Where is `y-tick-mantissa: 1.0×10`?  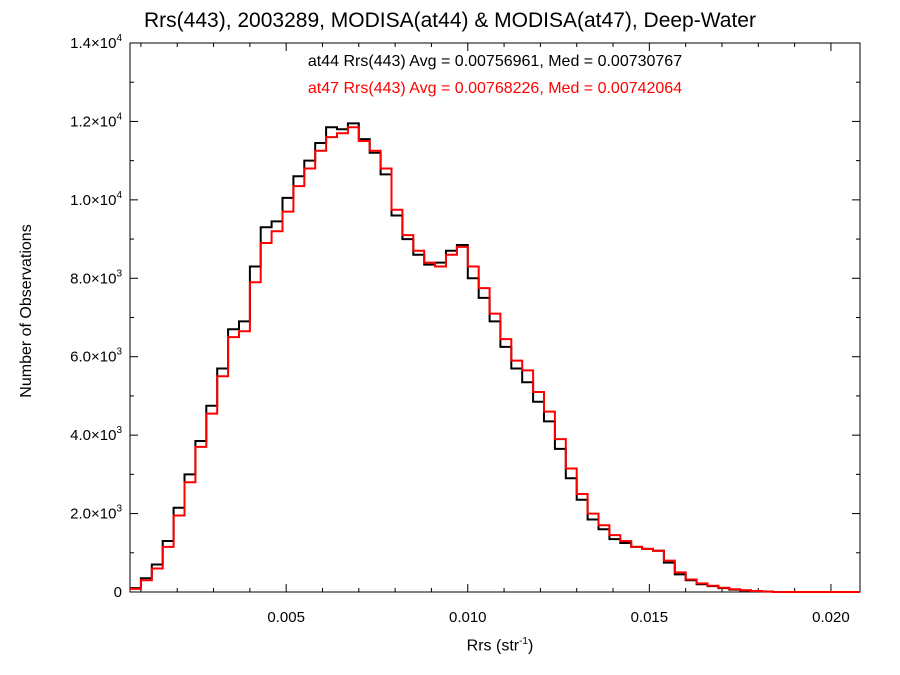 y-tick-mantissa: 1.0×10 is located at coordinates (93, 200).